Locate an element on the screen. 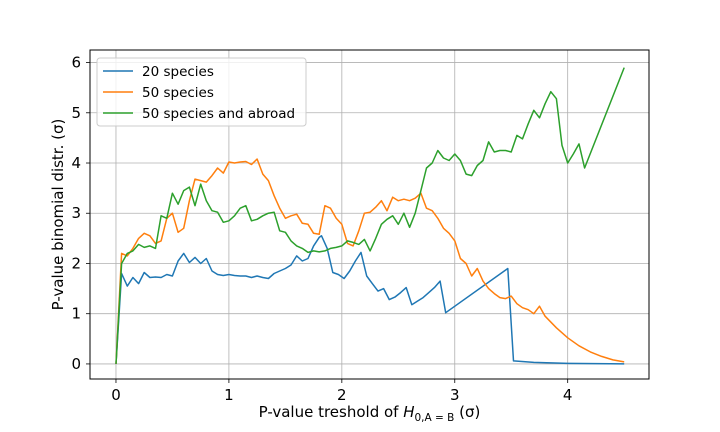  legend-box is located at coordinates (201, 92).